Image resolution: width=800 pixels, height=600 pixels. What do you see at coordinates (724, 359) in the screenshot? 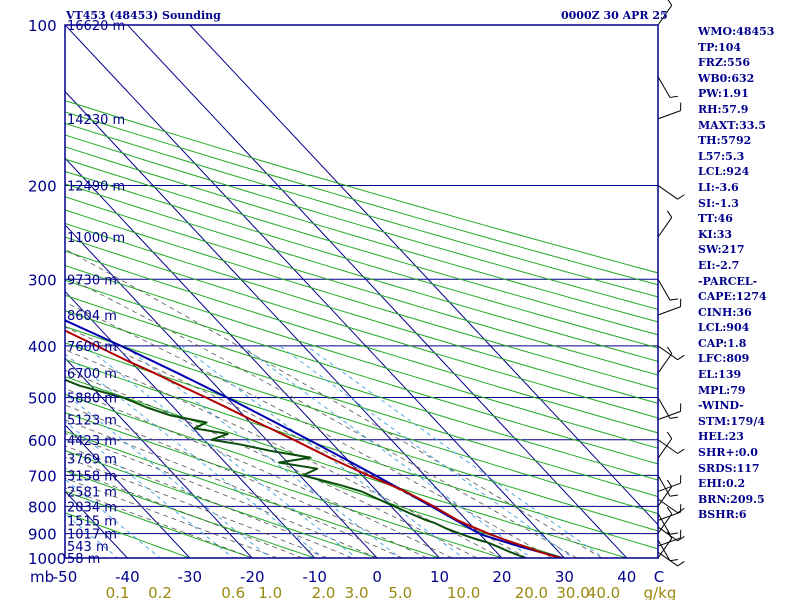
I see `index-item: LFC:809` at bounding box center [724, 359].